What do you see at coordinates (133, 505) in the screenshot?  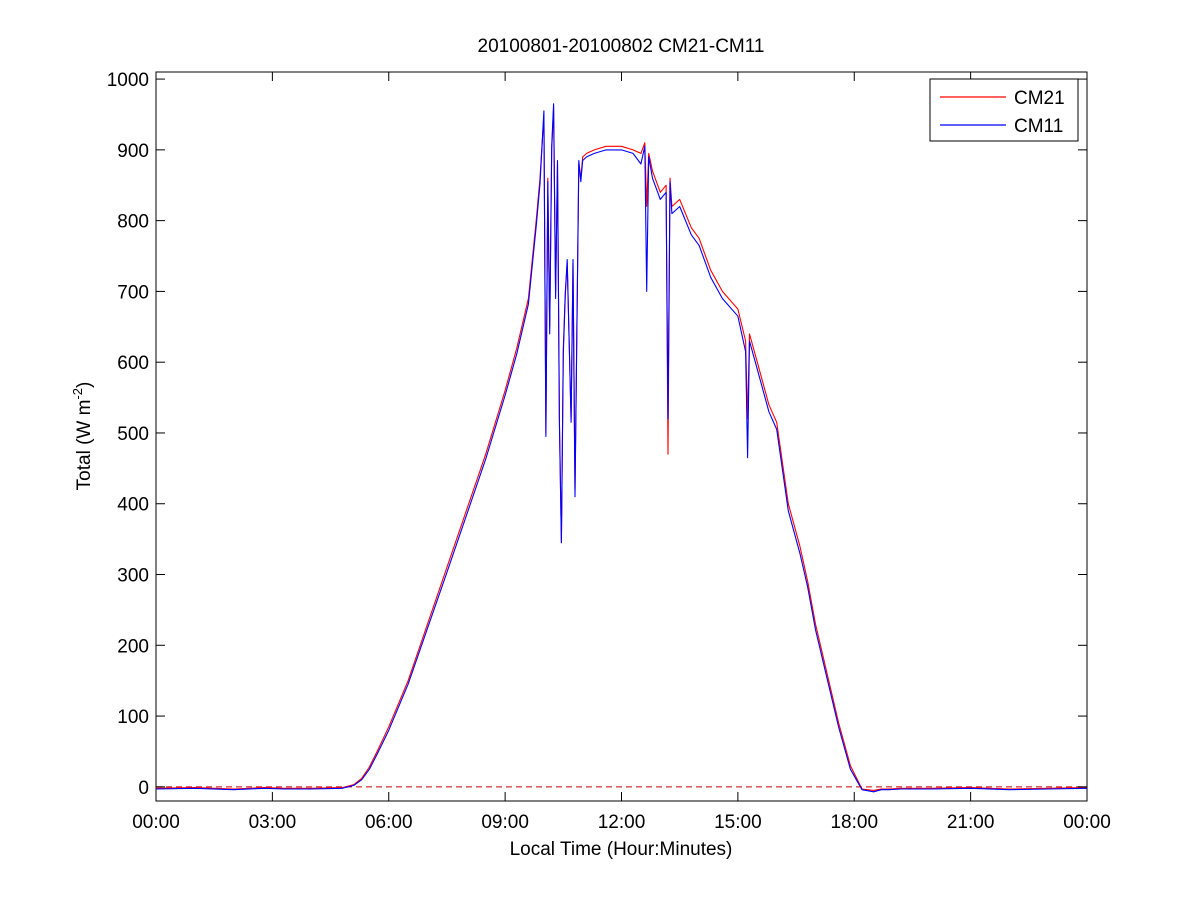 I see `y-tick-label: 400` at bounding box center [133, 505].